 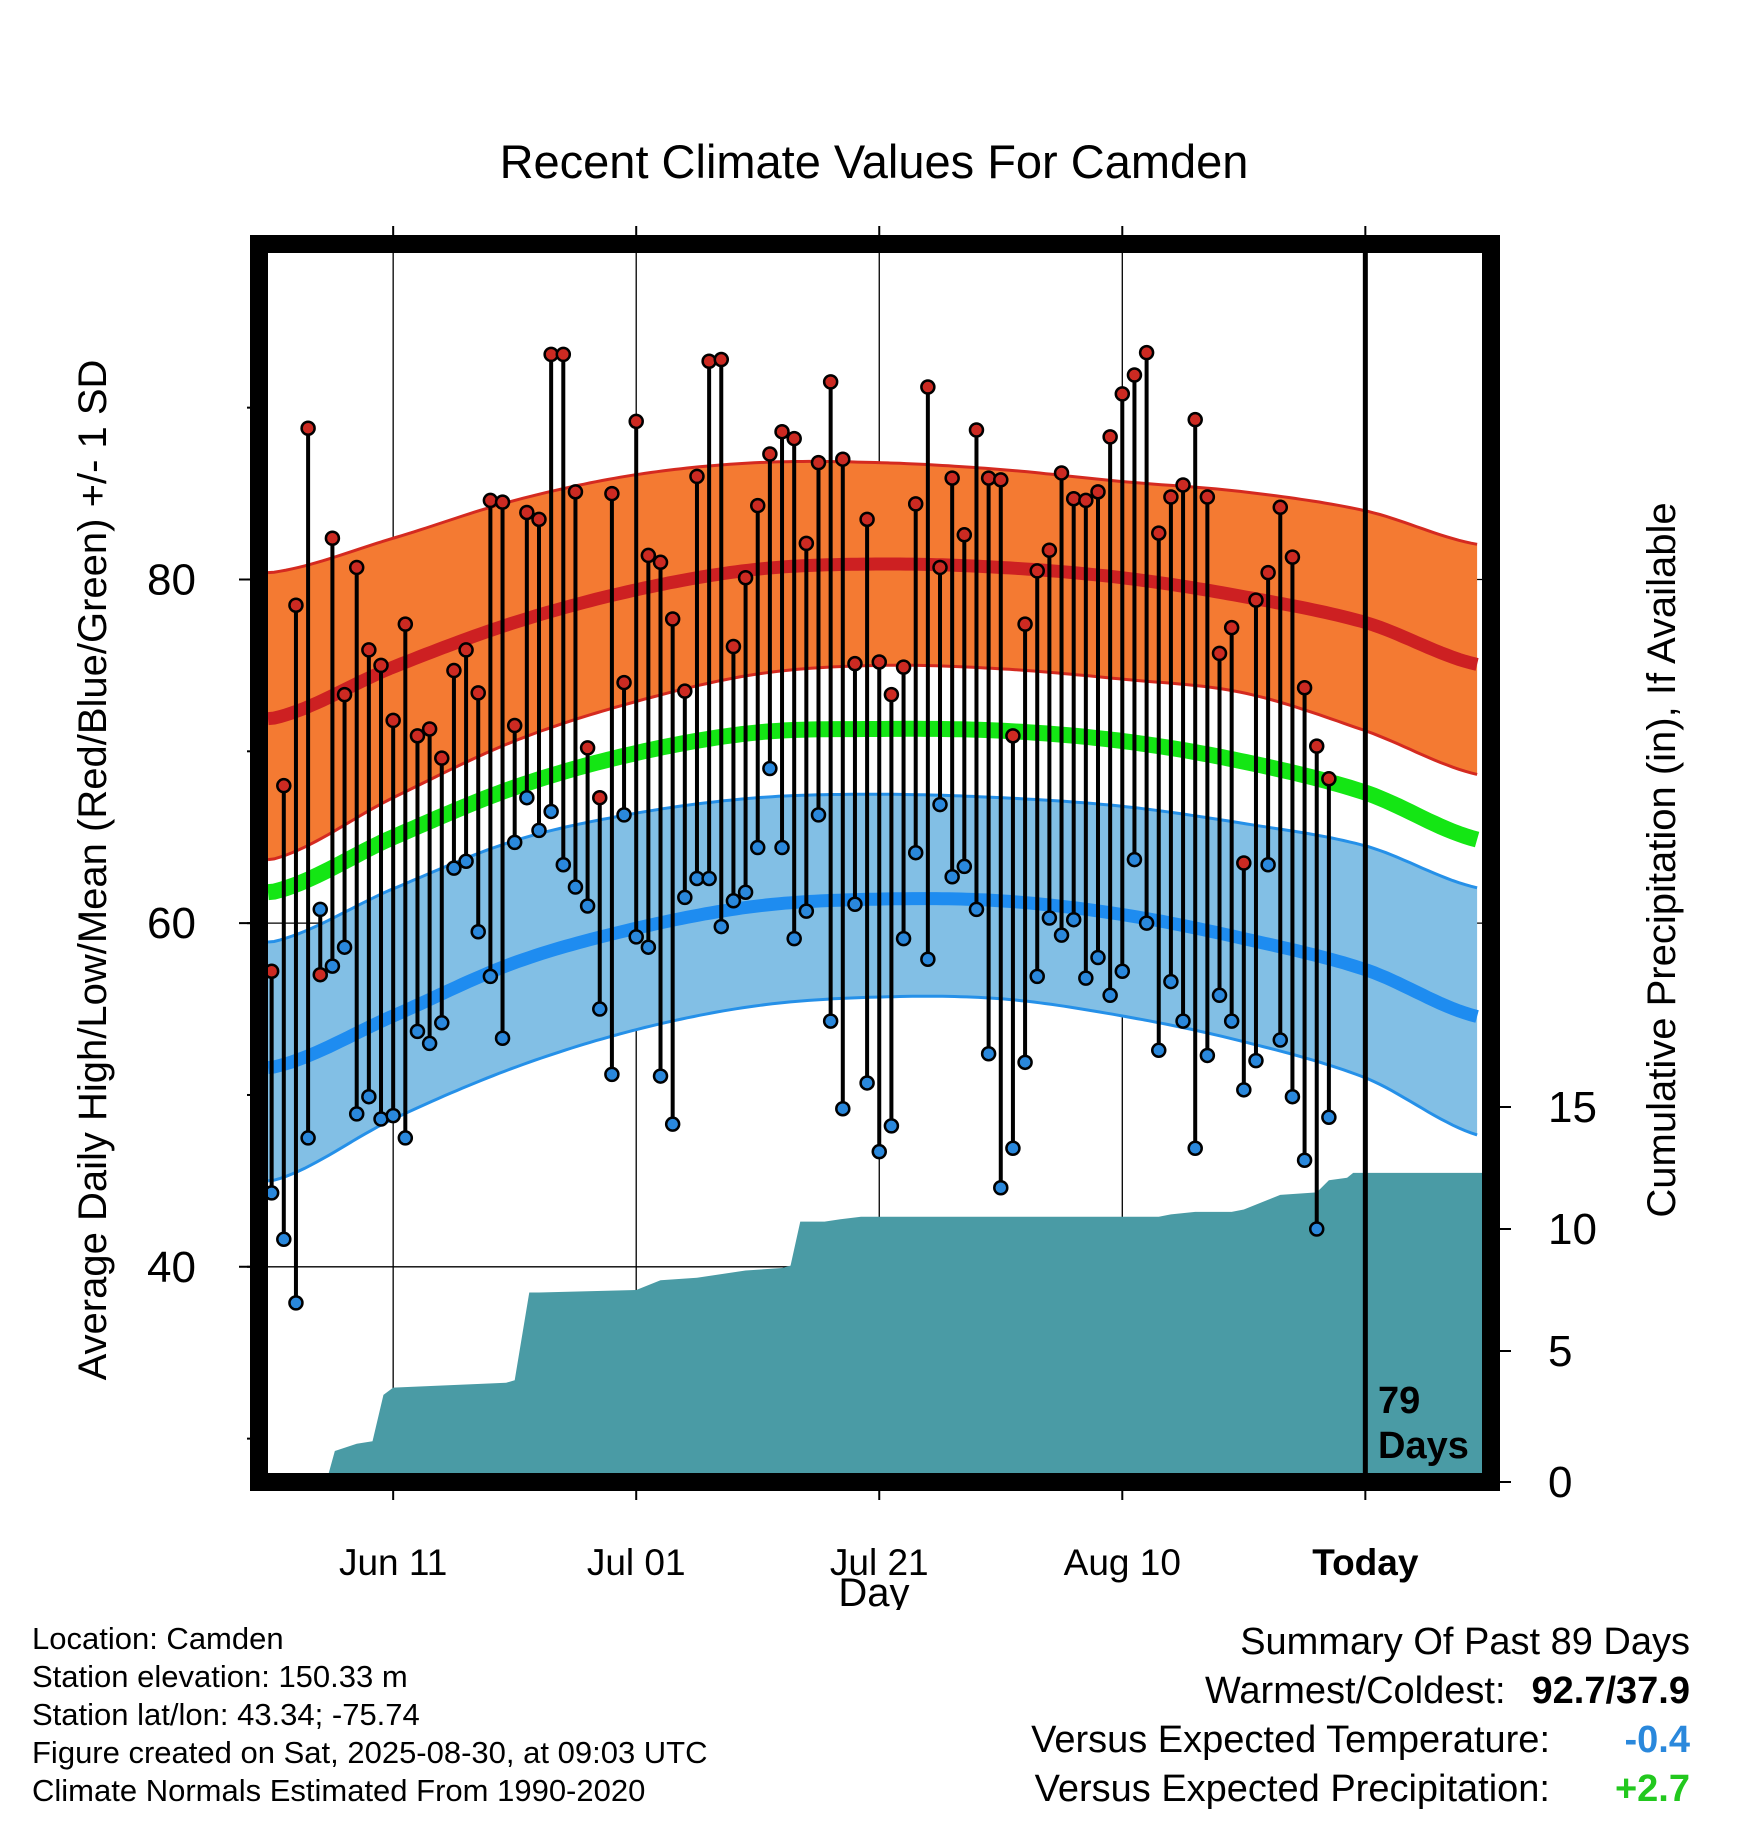 What do you see at coordinates (874, 161) in the screenshot?
I see `chart-title: Recent Climate Values For Camden` at bounding box center [874, 161].